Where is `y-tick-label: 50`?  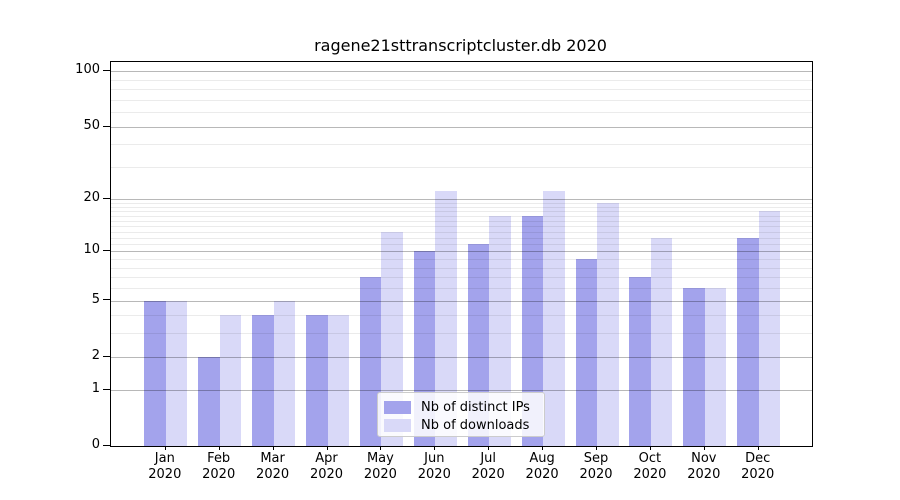 y-tick-label: 50 is located at coordinates (91, 125).